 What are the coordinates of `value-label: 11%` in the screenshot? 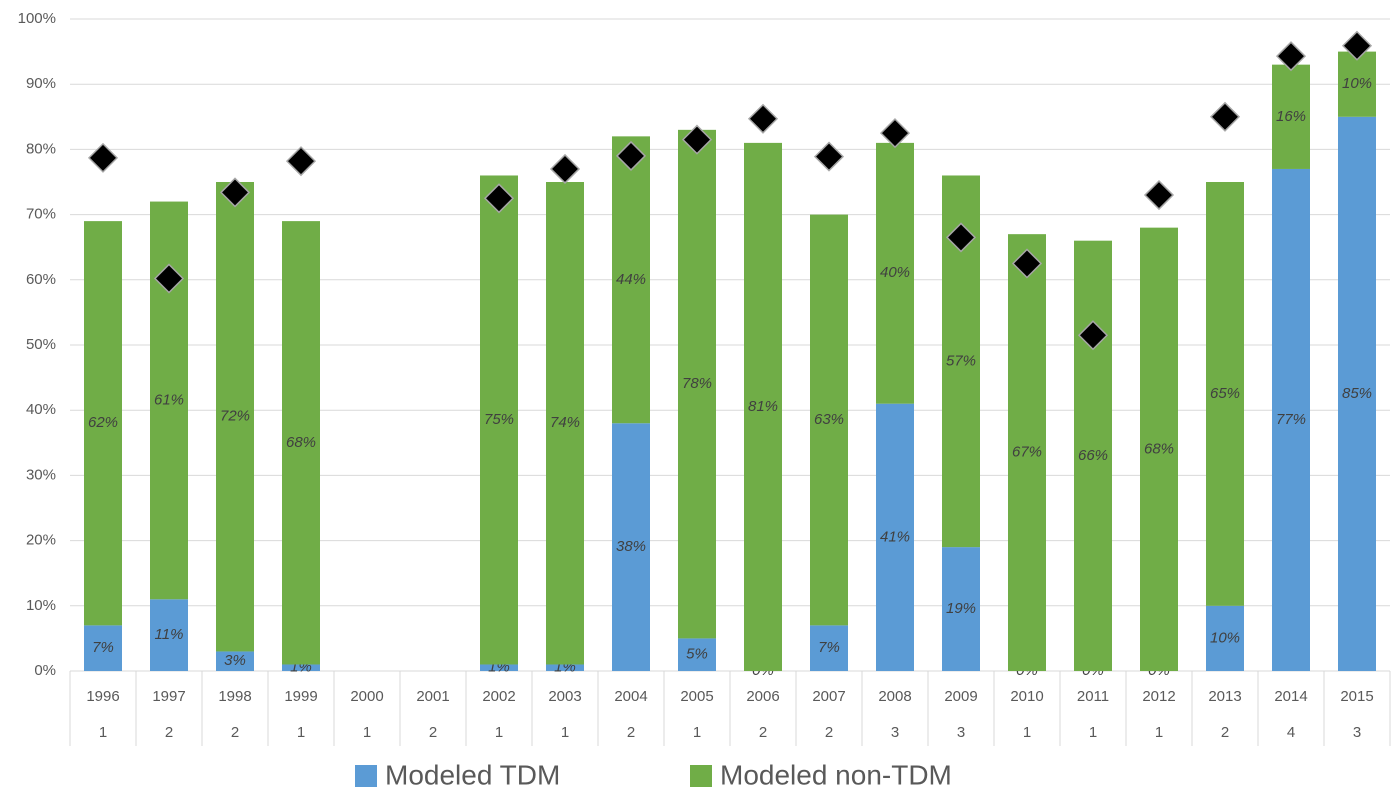 It's located at (169, 634).